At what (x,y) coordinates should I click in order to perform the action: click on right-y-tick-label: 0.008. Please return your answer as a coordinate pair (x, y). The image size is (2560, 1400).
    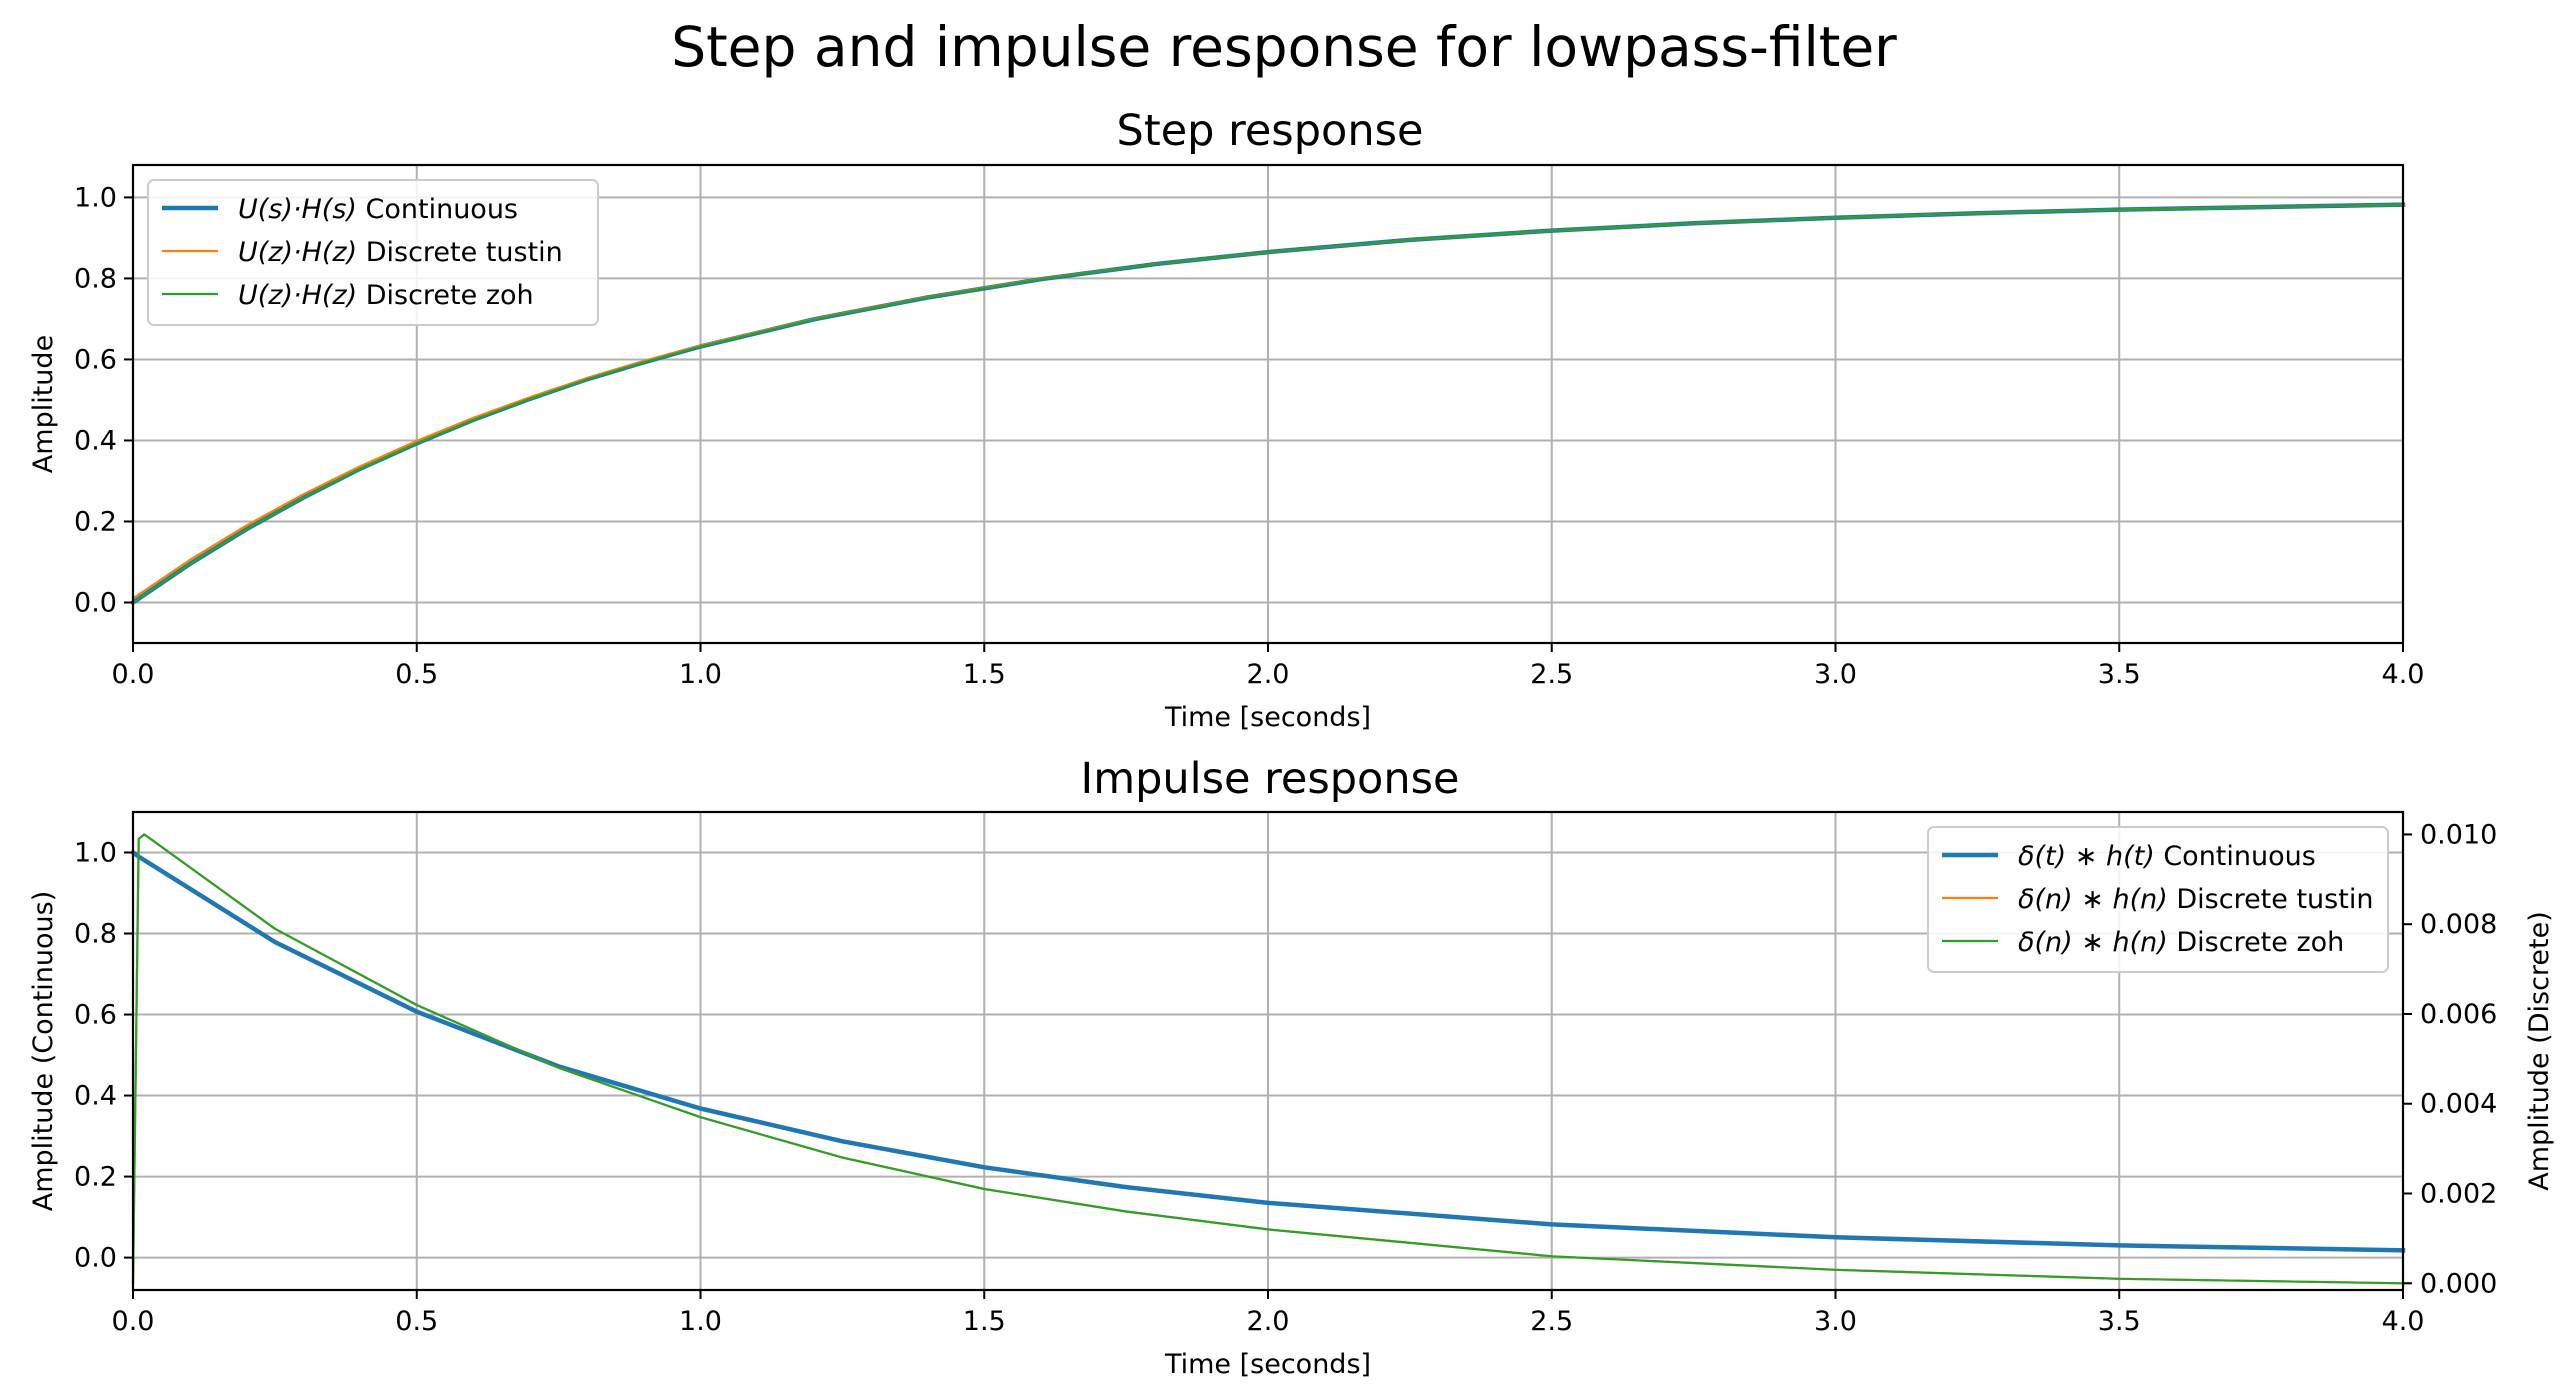
    Looking at the image, I should click on (2458, 924).